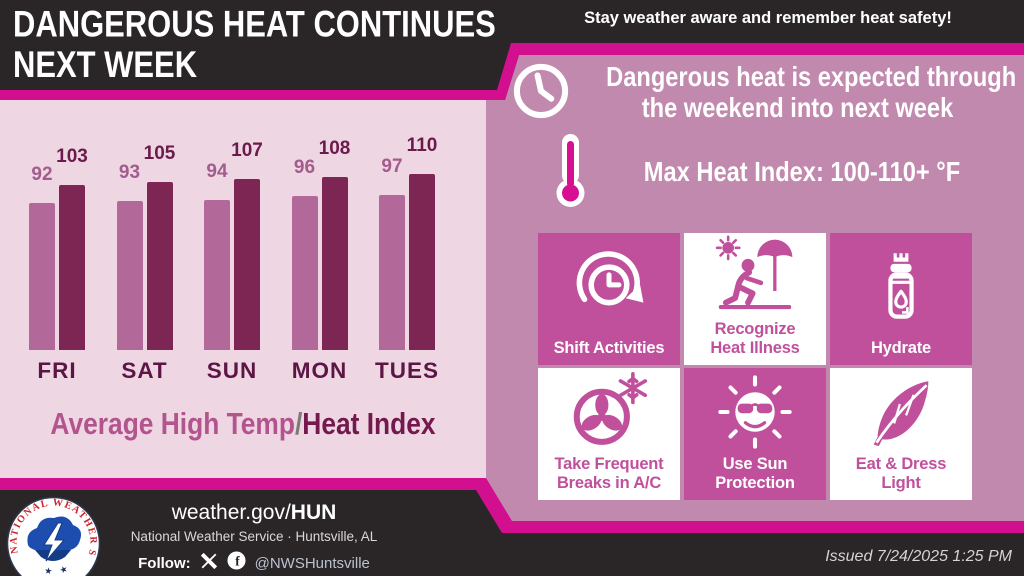  Describe the element at coordinates (918, 556) in the screenshot. I see `issued-timestamp: Issued 7/24/2025 1:25 PM` at that location.